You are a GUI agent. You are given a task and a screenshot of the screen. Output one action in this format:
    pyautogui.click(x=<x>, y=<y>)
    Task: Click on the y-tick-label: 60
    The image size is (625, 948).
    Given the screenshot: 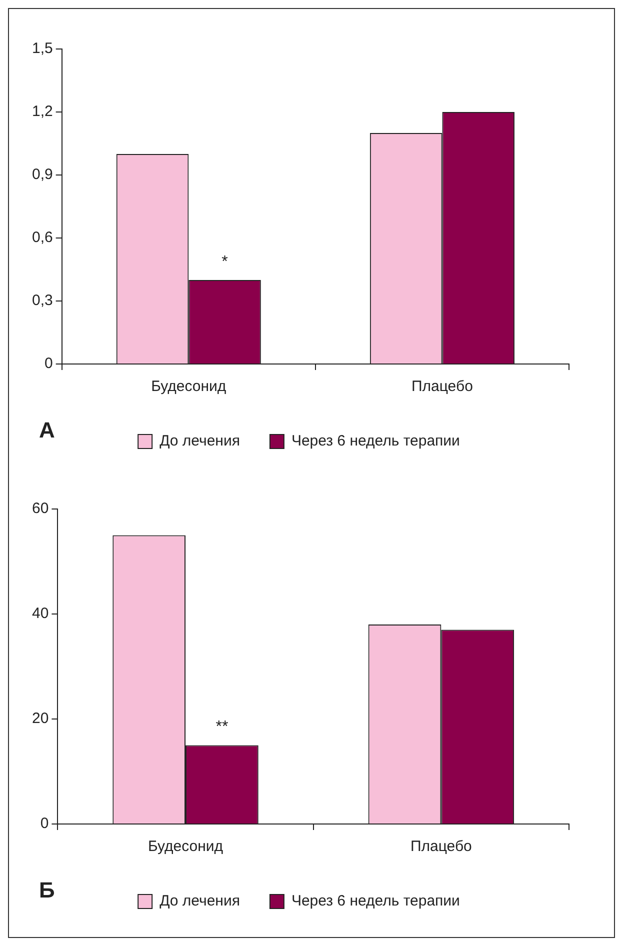 What is the action you would take?
    pyautogui.click(x=40, y=509)
    